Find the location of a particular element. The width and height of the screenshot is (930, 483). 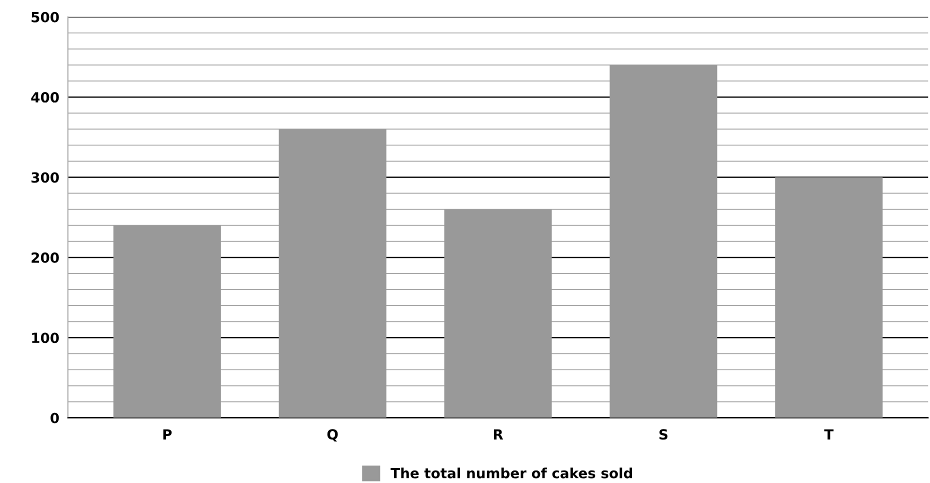

y-tick-label: 200 is located at coordinates (45, 257).